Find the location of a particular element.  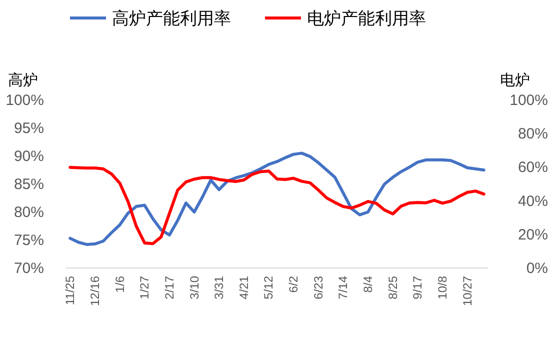

x-tick-label: 1/27 is located at coordinates (145, 288).